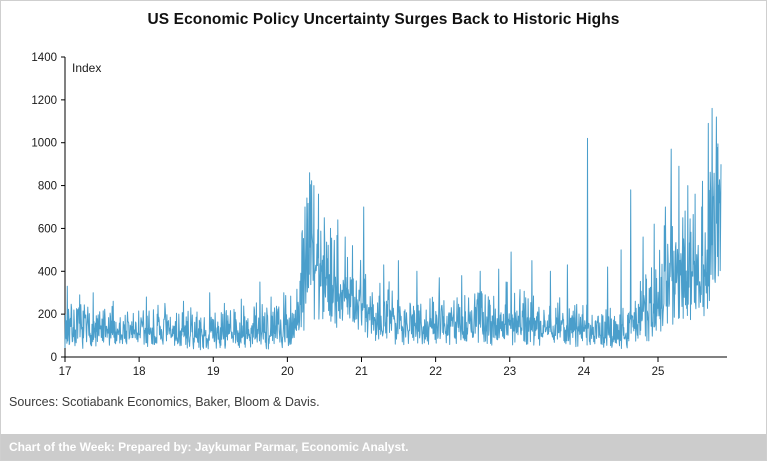 This screenshot has width=767, height=461. I want to click on x-tick-label: 20, so click(287, 372).